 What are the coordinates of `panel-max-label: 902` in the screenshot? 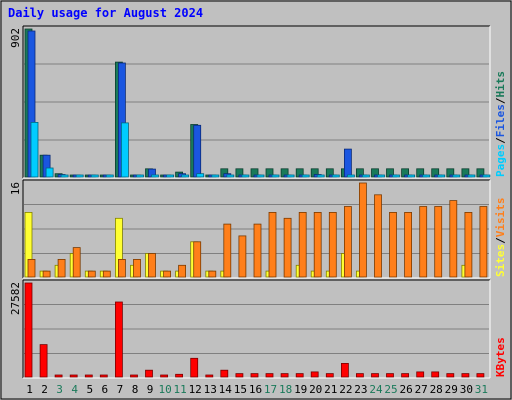 It's located at (15, 38).